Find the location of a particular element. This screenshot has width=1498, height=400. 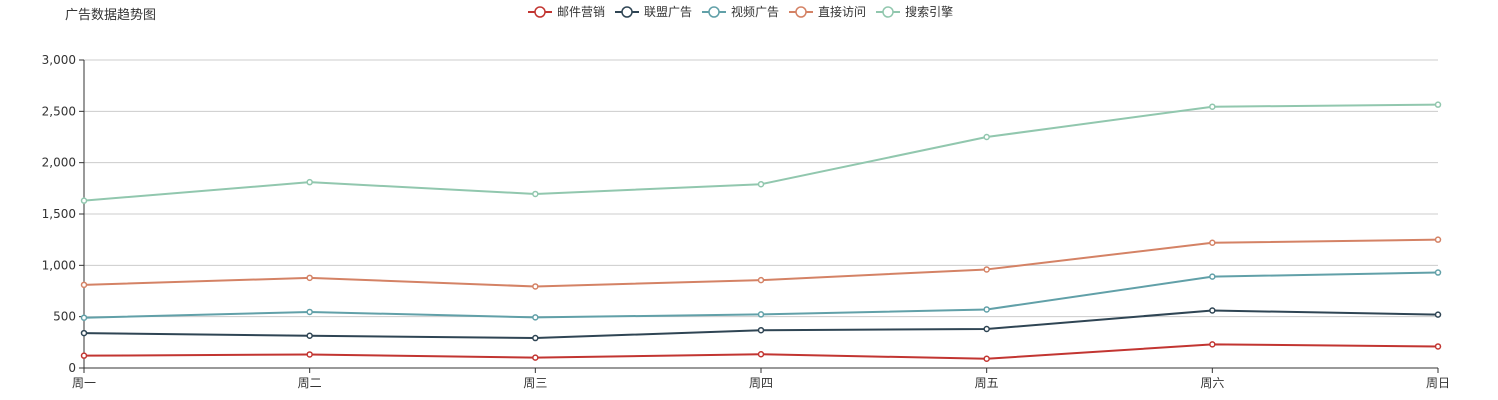

legend-label: 视频广告 is located at coordinates (755, 12).